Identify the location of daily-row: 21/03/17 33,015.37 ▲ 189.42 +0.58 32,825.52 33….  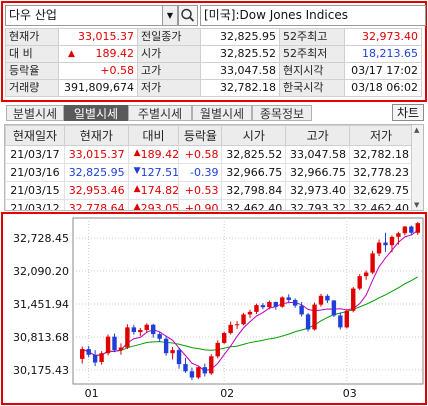
(209, 154).